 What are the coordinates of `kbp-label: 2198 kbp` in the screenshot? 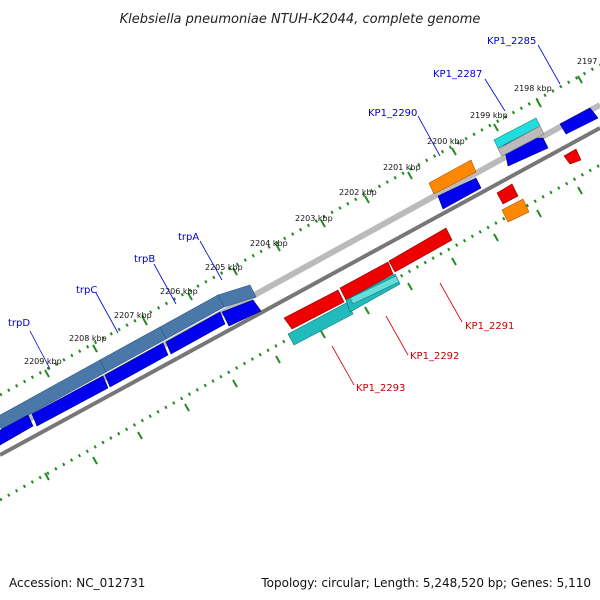 It's located at (533, 88).